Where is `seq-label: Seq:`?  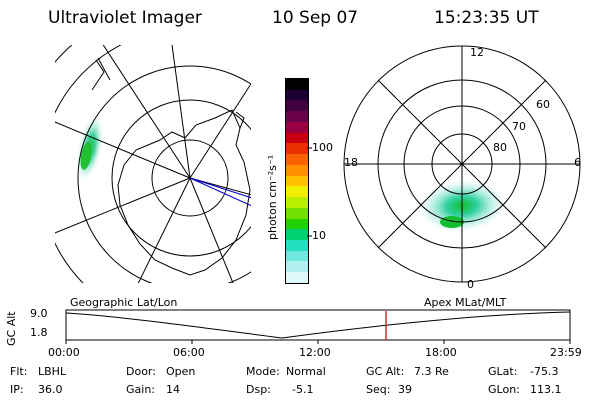 seq-label: Seq: is located at coordinates (378, 389).